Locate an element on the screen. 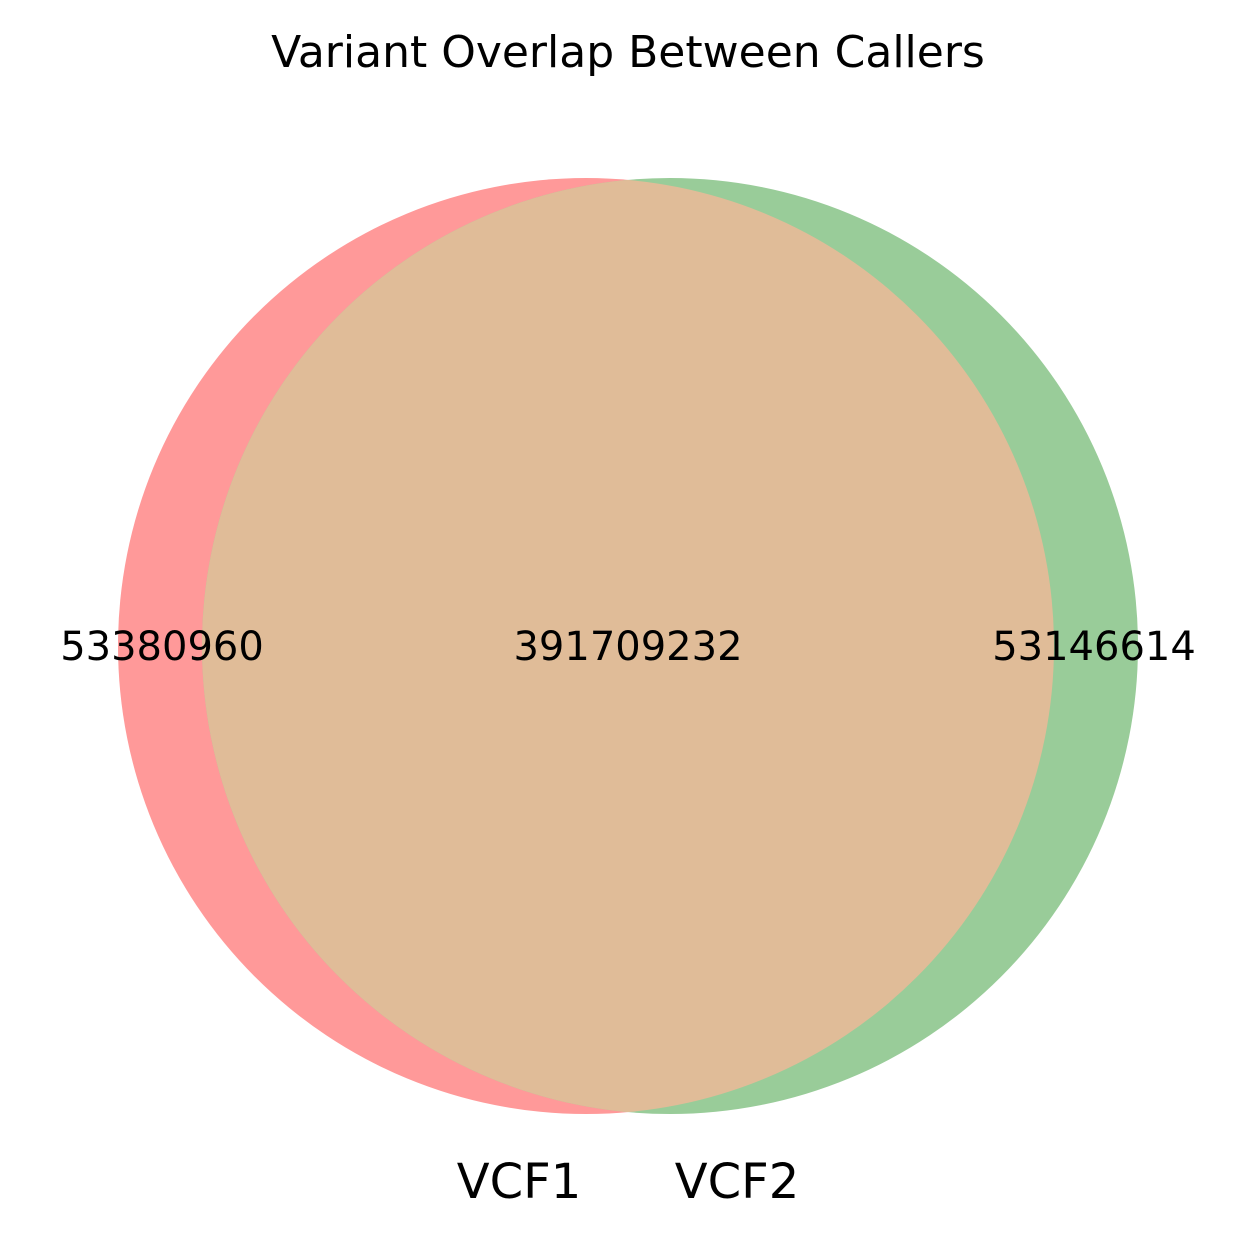  set-b-label: VCF2 is located at coordinates (737, 1182).